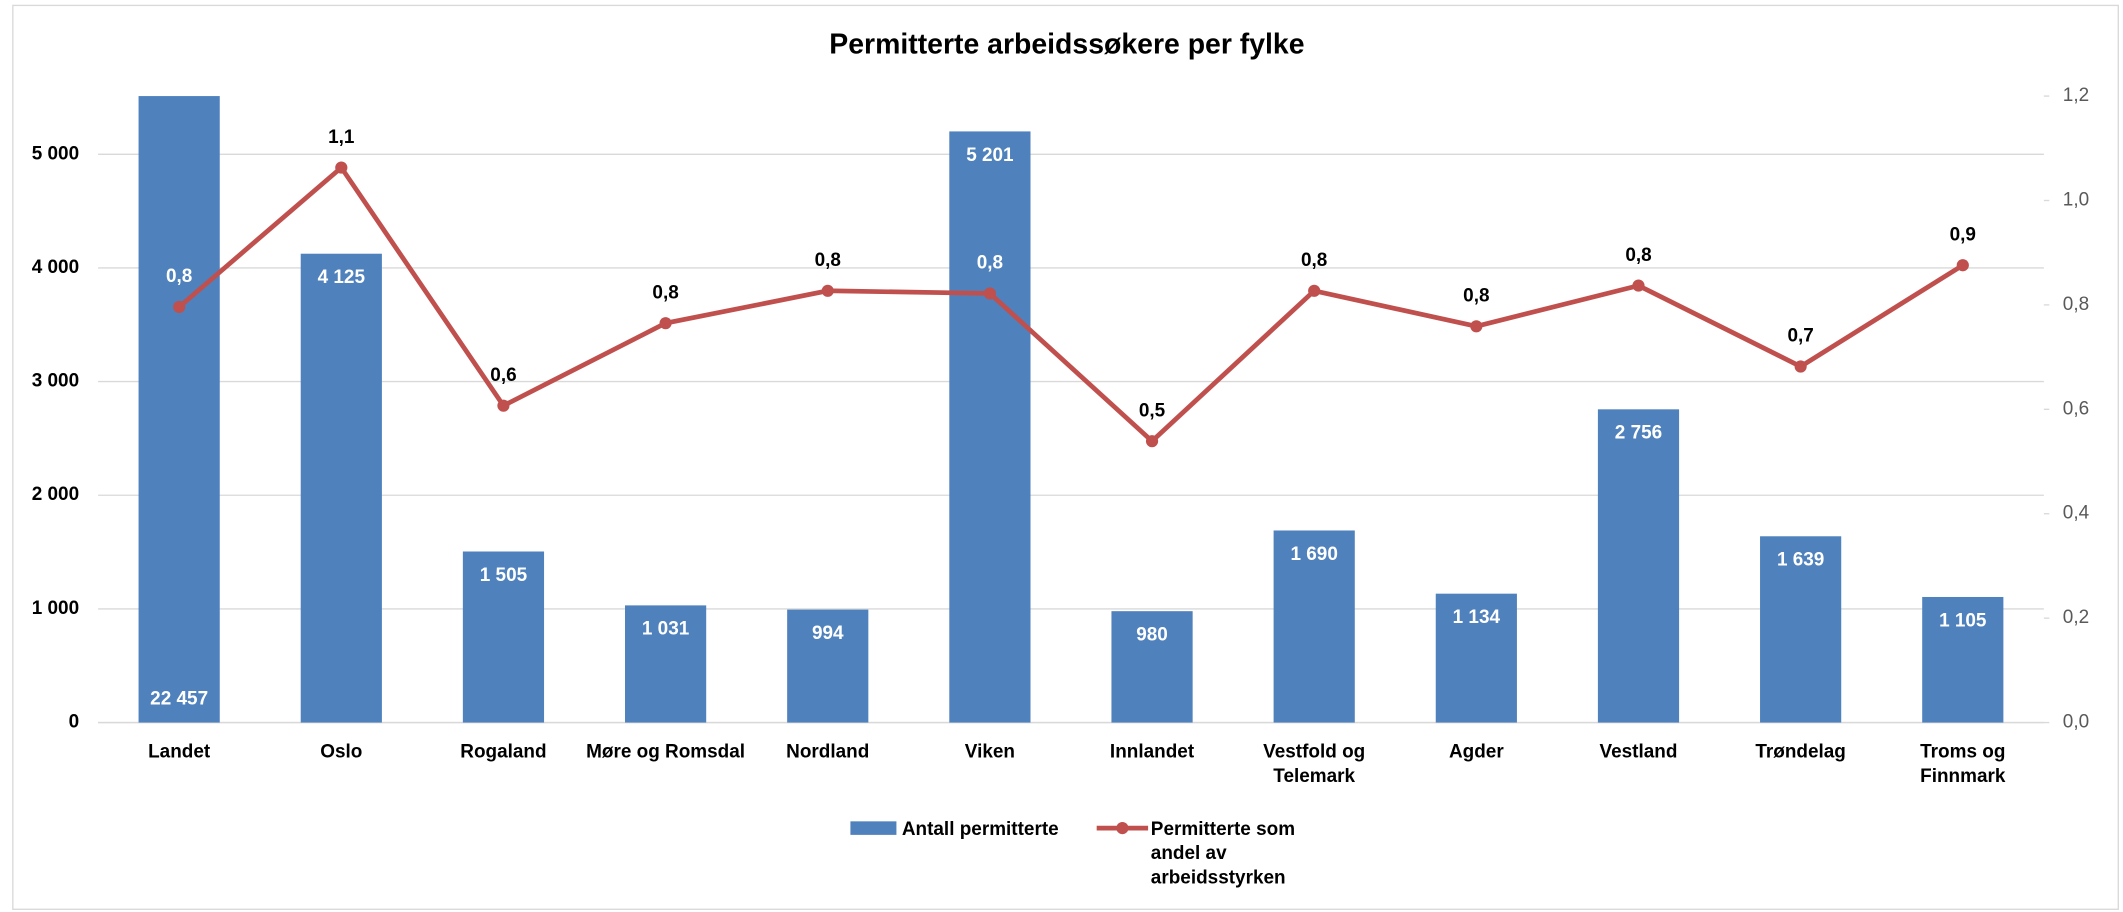 The height and width of the screenshot is (912, 2123). I want to click on legend-swatch, so click(873, 828).